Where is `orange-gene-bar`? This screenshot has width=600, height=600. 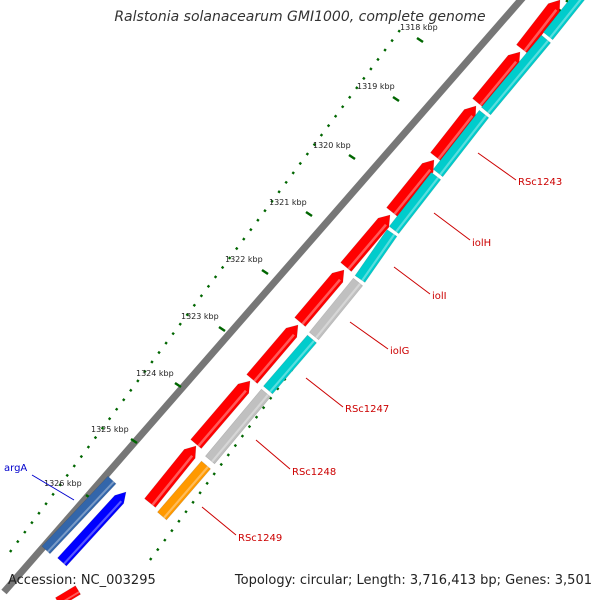 orange-gene-bar is located at coordinates (184, 490).